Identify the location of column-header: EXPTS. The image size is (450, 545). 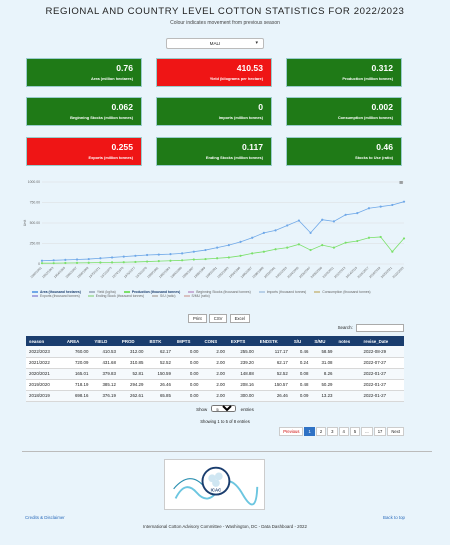
(238, 341).